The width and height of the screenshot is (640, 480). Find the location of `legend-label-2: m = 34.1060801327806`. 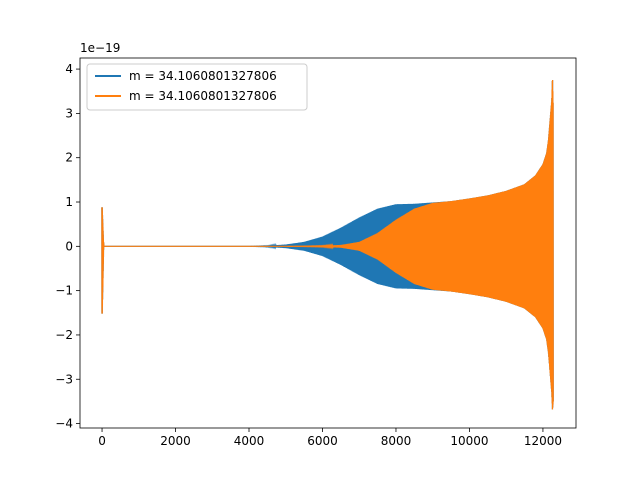

legend-label-2: m = 34.1060801327806 is located at coordinates (203, 96).